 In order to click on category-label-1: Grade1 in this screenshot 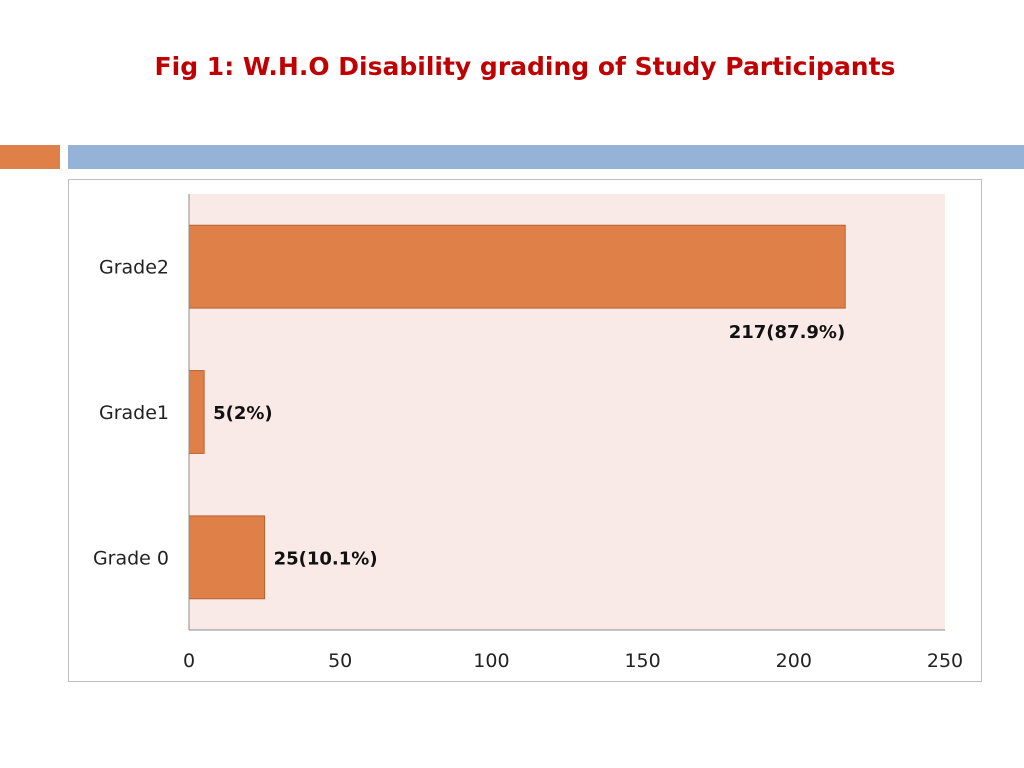, I will do `click(134, 413)`.